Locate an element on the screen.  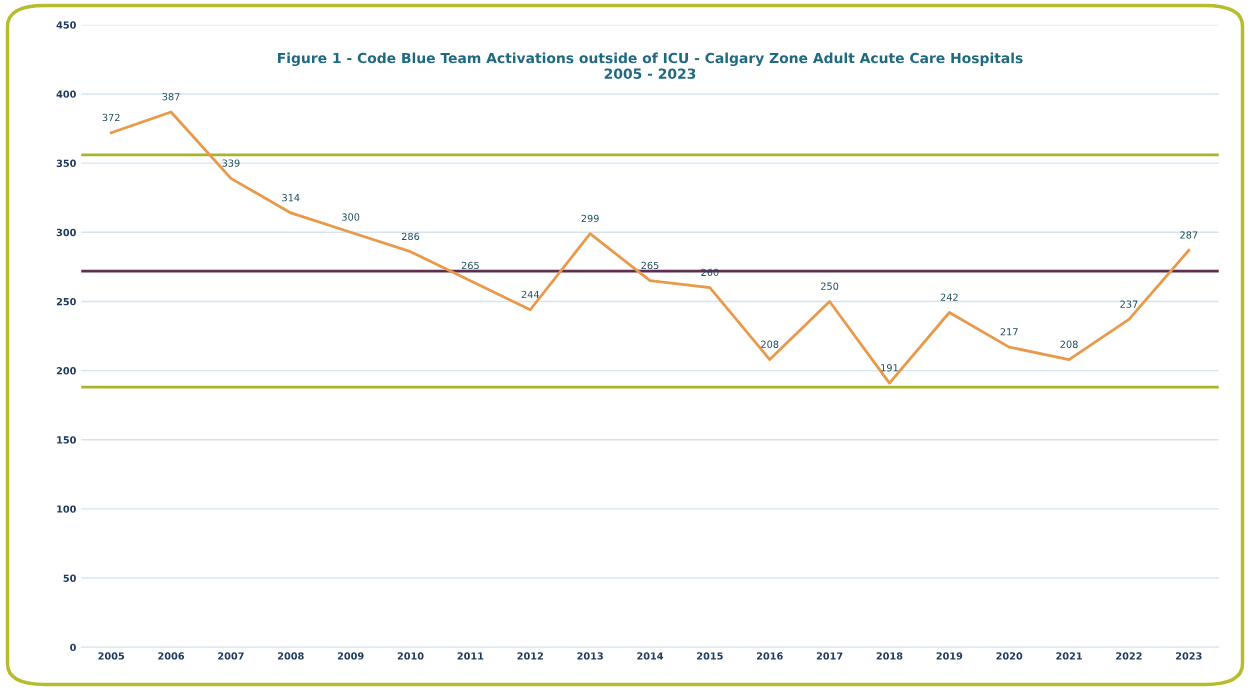
data-label: 299 is located at coordinates (590, 218).